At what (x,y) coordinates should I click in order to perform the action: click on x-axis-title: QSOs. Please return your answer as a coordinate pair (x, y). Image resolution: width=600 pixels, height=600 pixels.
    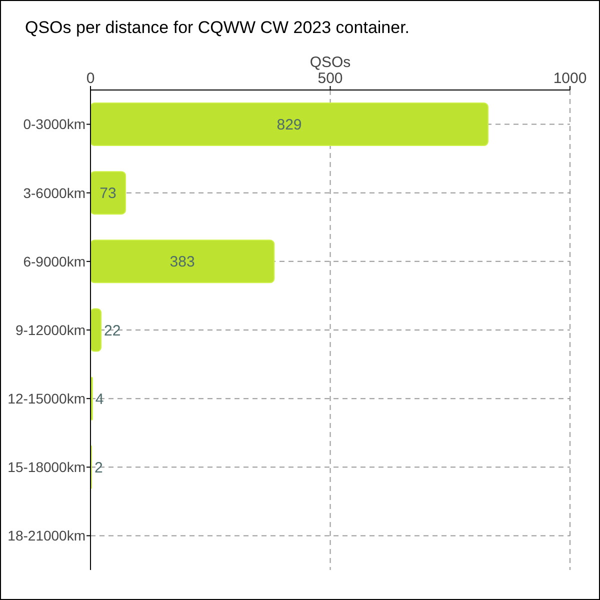
    Looking at the image, I should click on (330, 62).